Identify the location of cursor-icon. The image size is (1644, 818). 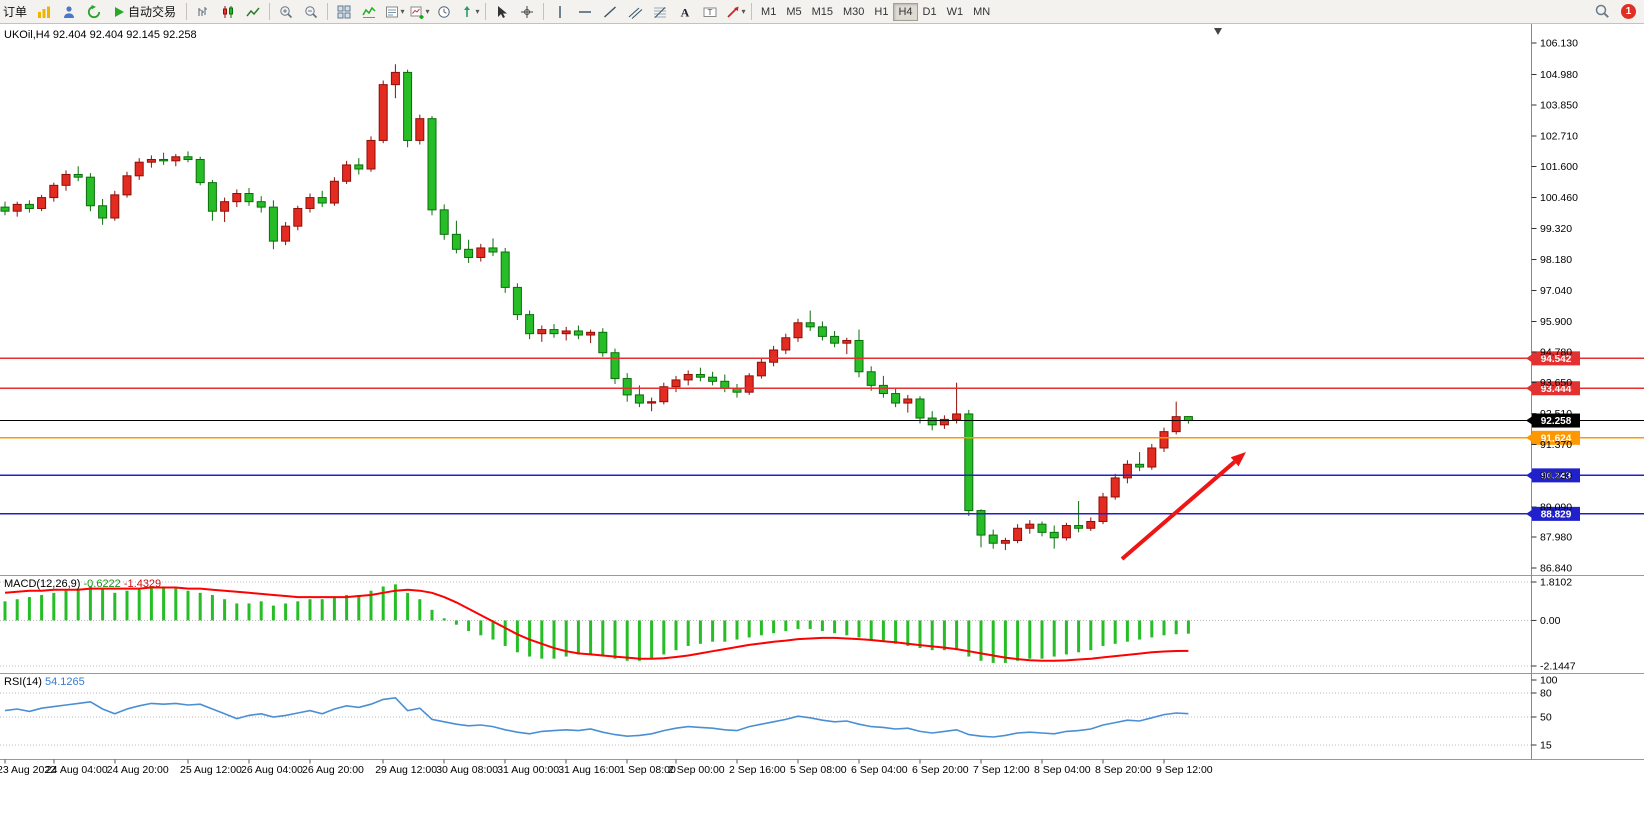
(503, 11).